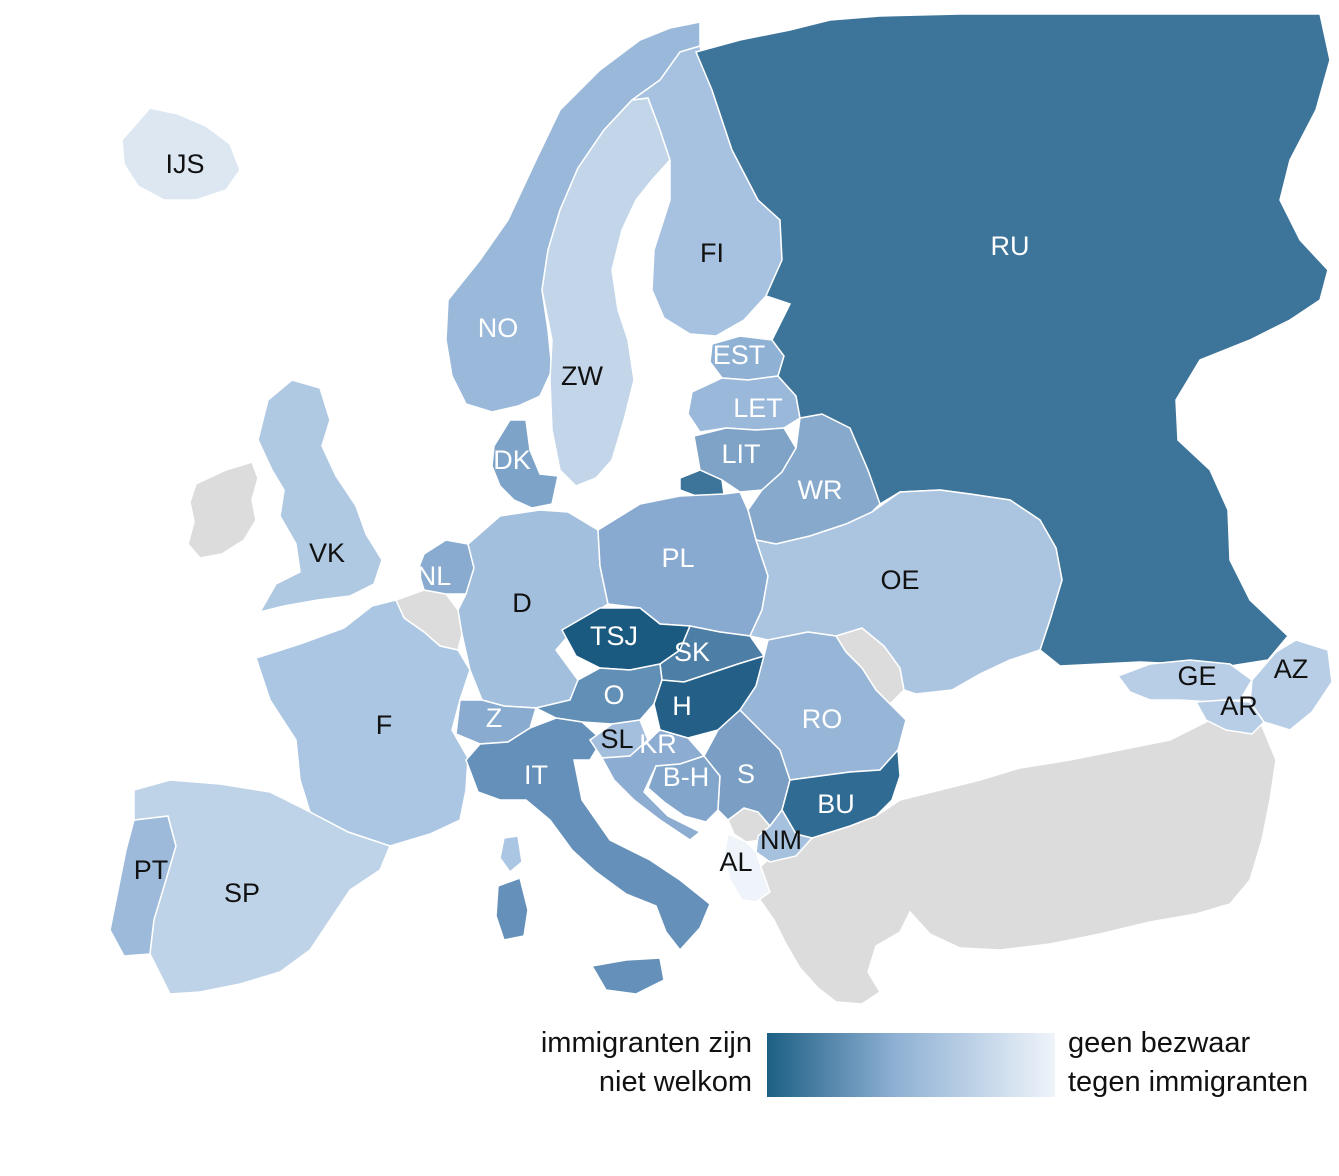  I want to click on country-label: H, so click(682, 706).